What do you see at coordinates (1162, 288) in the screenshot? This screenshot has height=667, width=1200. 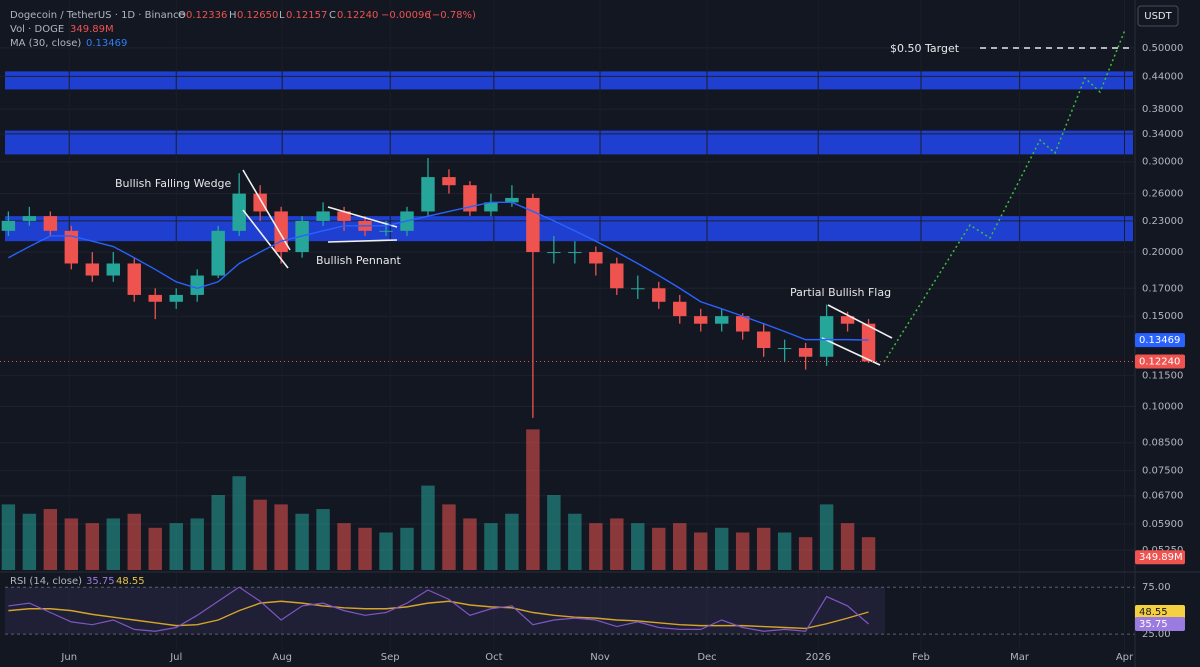 I see `y-tick-label: 0.17000` at bounding box center [1162, 288].